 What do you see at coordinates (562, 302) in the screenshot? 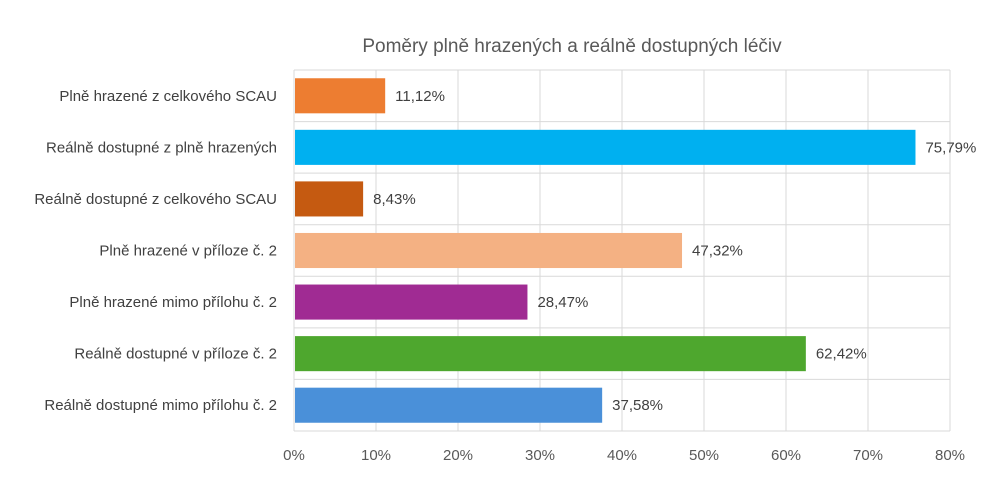
I see `data-label: 28,47%` at bounding box center [562, 302].